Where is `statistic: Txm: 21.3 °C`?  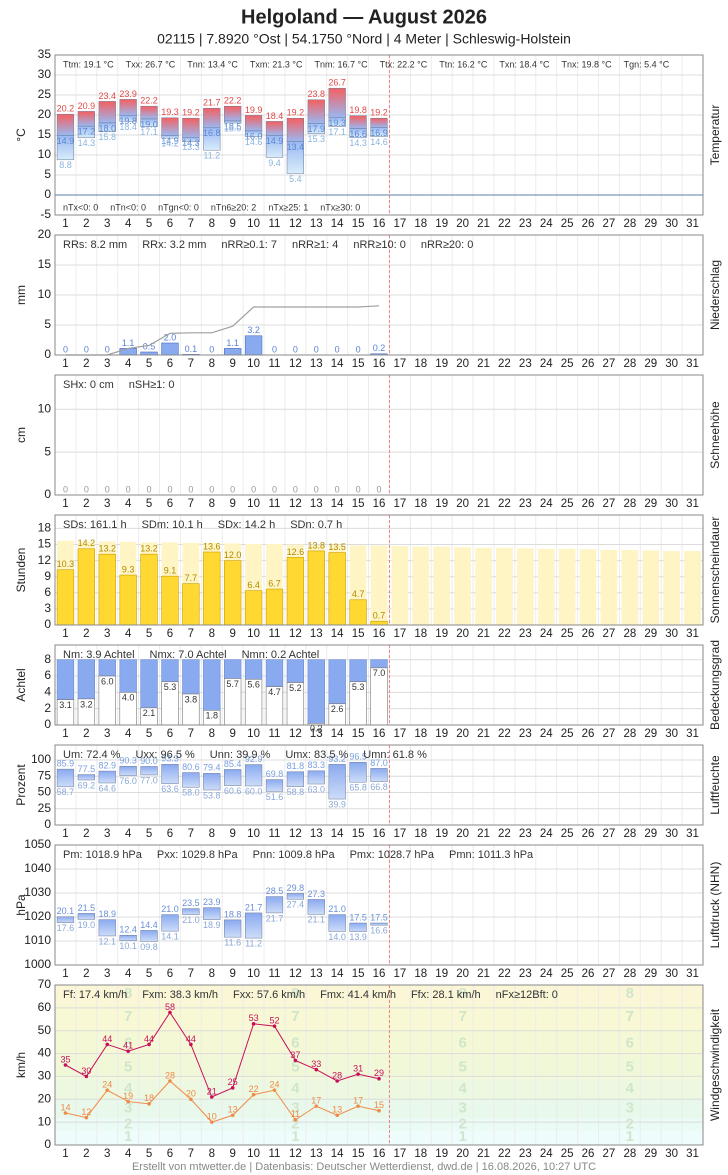
statistic: Txm: 21.3 °C is located at coordinates (276, 64).